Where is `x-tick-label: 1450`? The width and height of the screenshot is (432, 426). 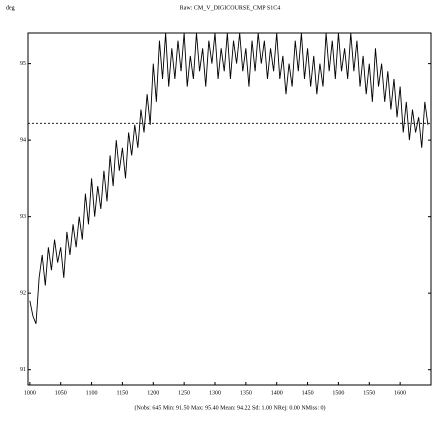 x-tick-label: 1450 is located at coordinates (308, 393).